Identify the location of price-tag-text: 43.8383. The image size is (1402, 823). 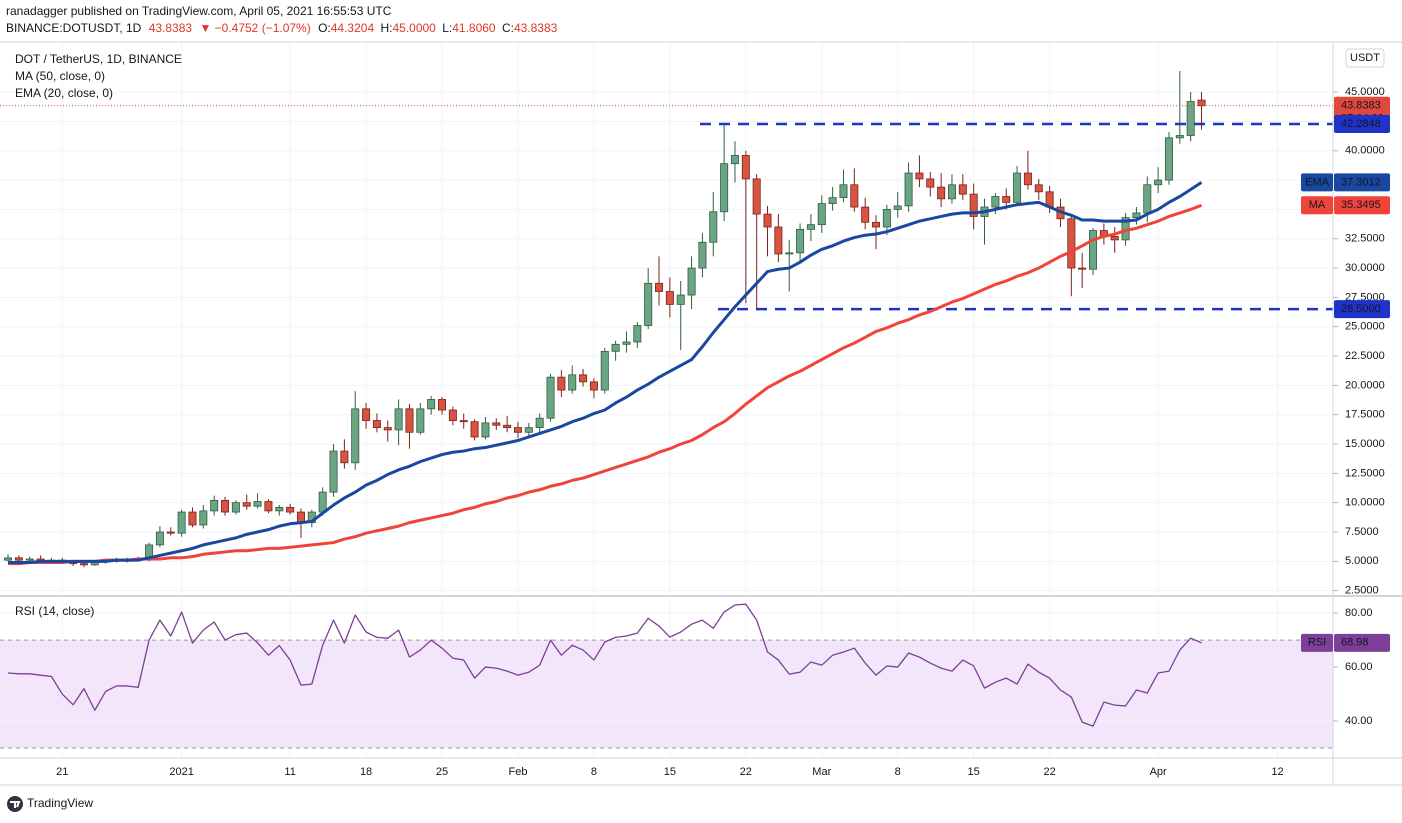
(1361, 106).